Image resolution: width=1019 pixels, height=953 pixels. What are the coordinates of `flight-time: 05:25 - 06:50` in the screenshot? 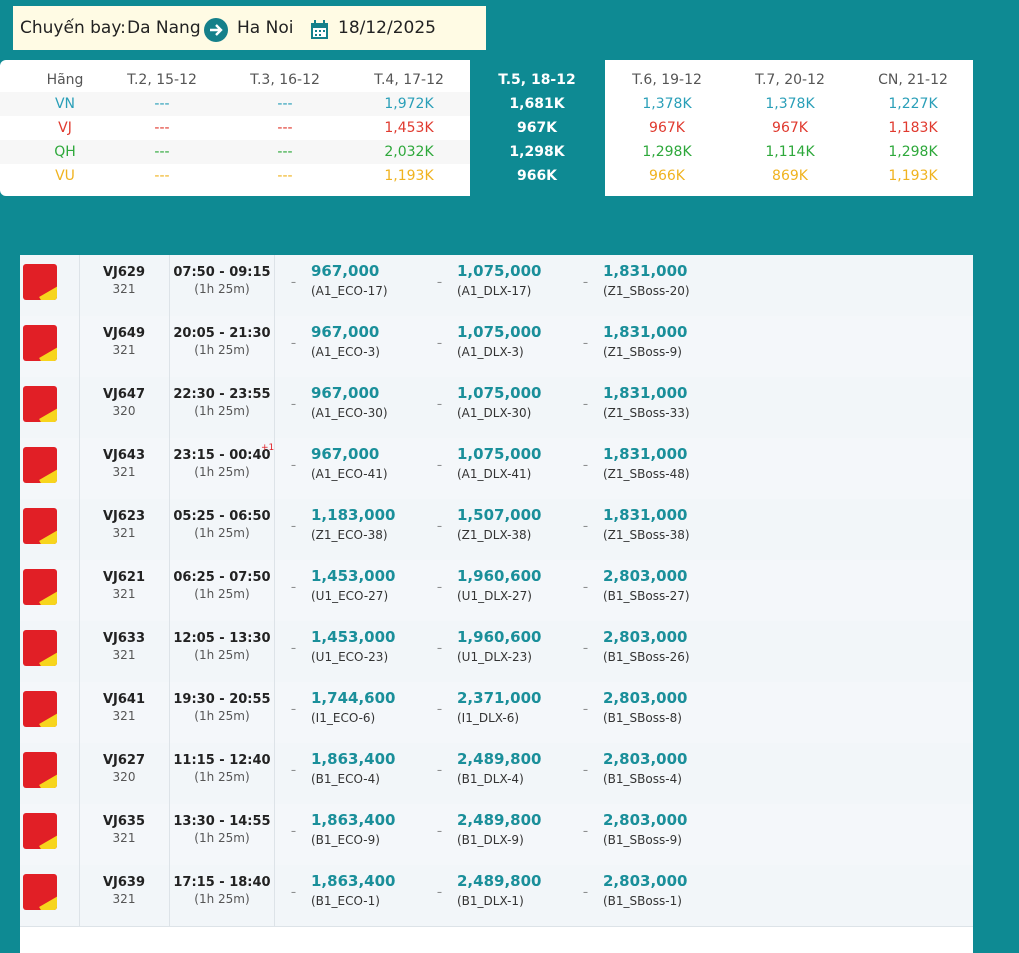 It's located at (222, 516).